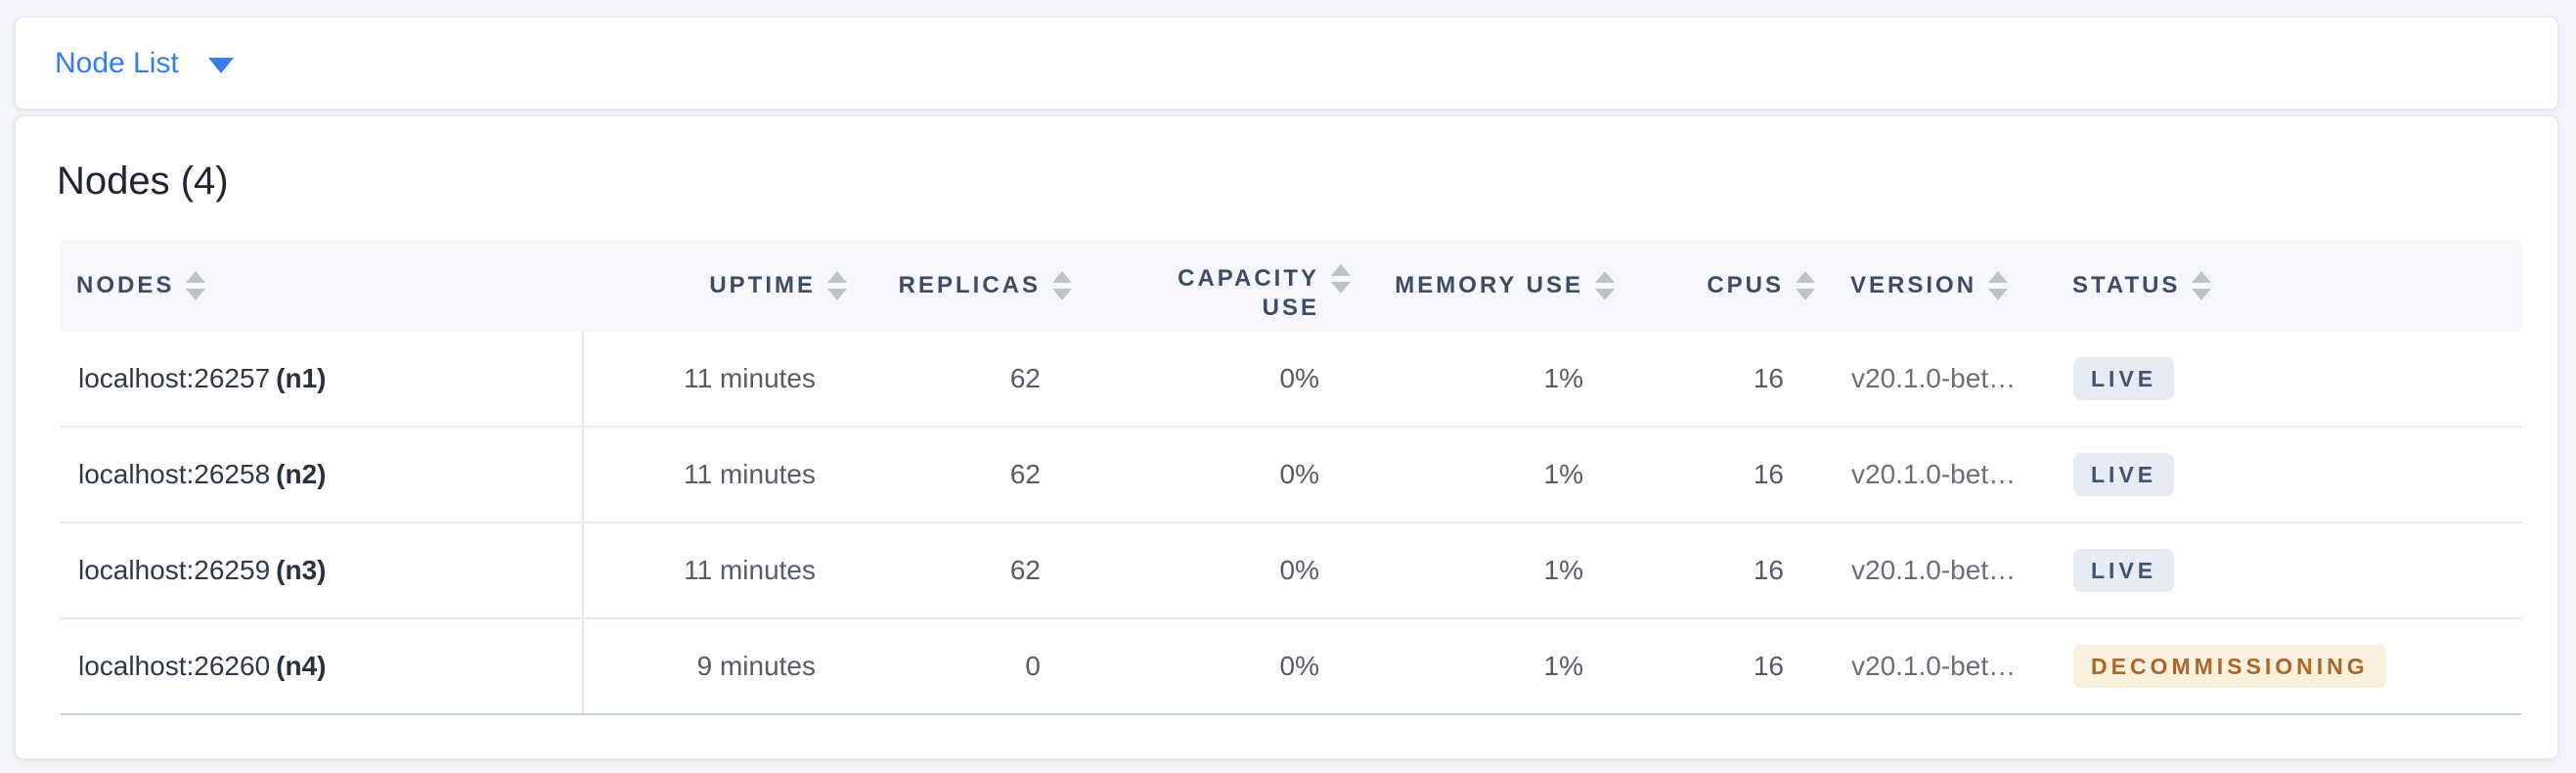 This screenshot has width=2576, height=773. What do you see at coordinates (2286, 286) in the screenshot?
I see `column-header-status: STATUS` at bounding box center [2286, 286].